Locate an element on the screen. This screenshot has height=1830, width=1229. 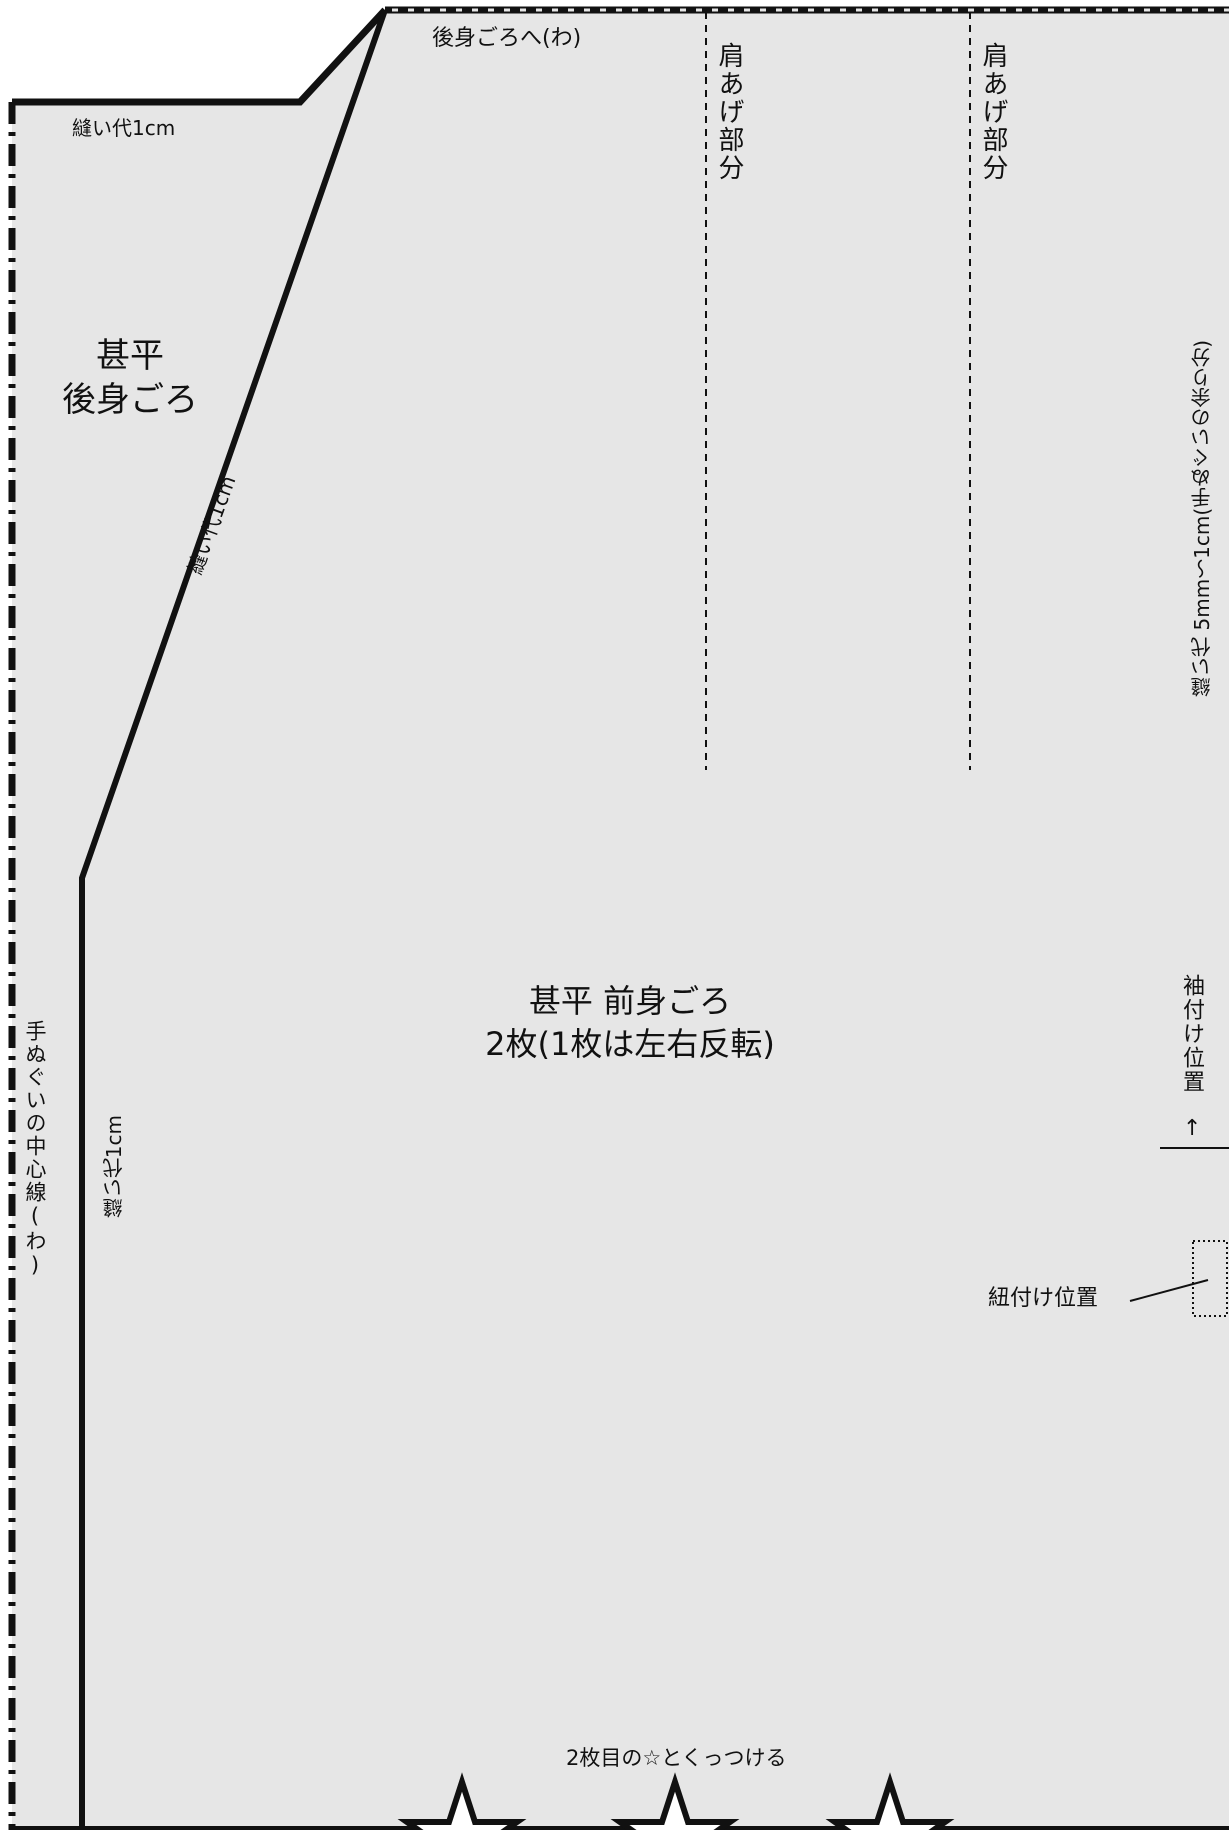
to-back-body-label: 後身ごろへ(わ) is located at coordinates (507, 38).